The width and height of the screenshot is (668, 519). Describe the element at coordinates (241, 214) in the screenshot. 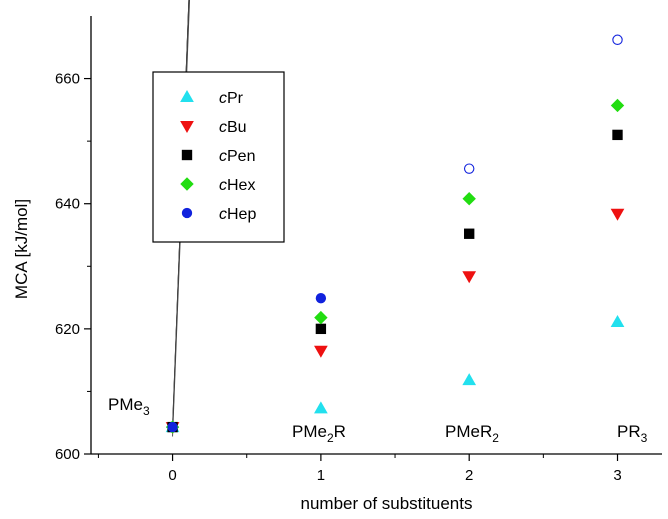

I see `legend-name: Hep` at that location.